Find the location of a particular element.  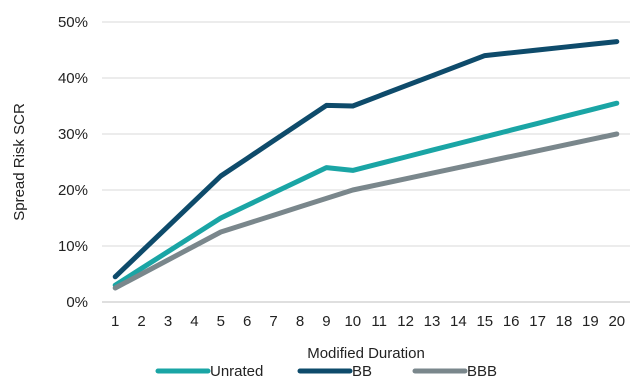

x-tick-label: 3 is located at coordinates (168, 321).